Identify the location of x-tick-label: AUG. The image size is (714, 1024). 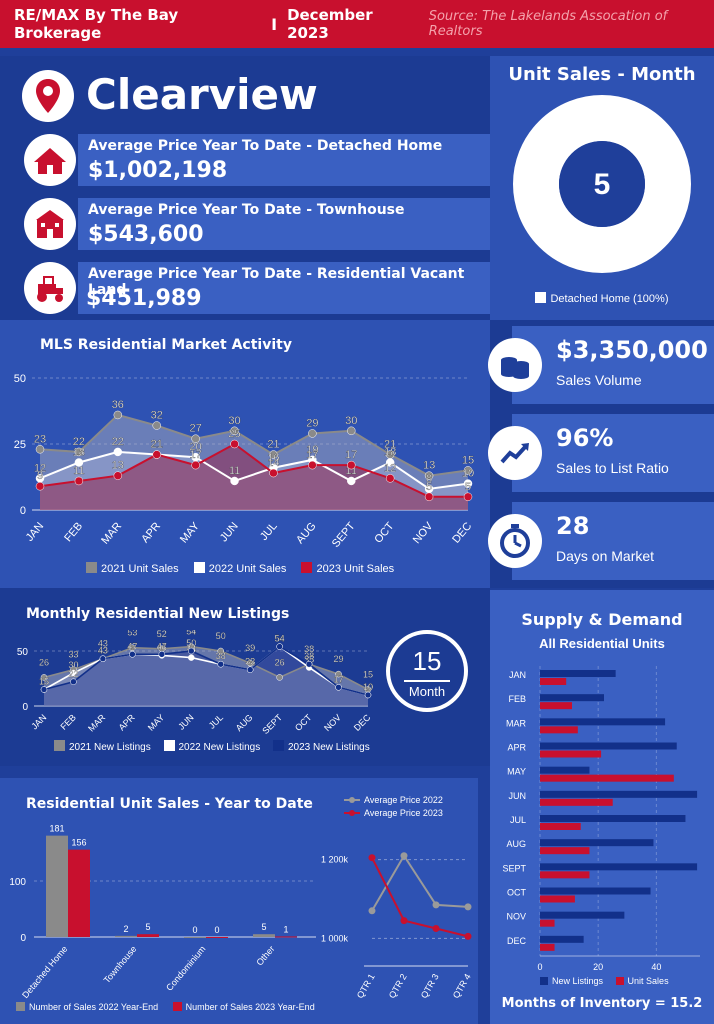
(306, 533).